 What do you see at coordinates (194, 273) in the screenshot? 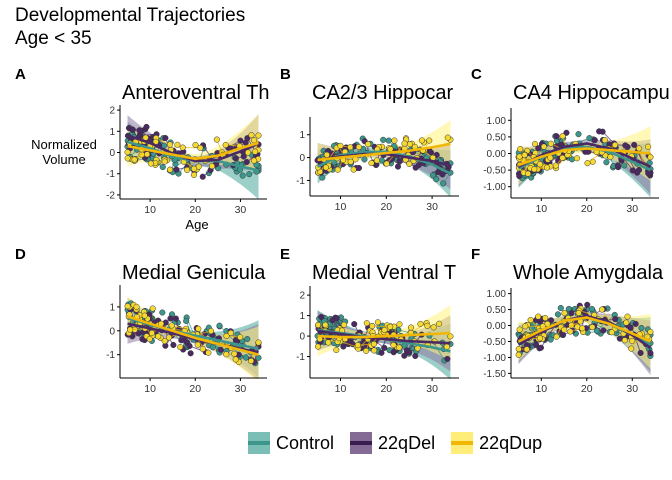
I see `panel-title-d: Medial Genicula` at bounding box center [194, 273].